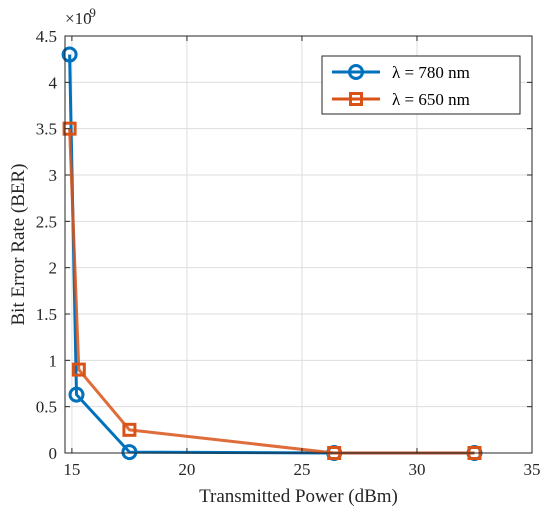  Describe the element at coordinates (71, 469) in the screenshot. I see `x-tick-label: 15` at that location.